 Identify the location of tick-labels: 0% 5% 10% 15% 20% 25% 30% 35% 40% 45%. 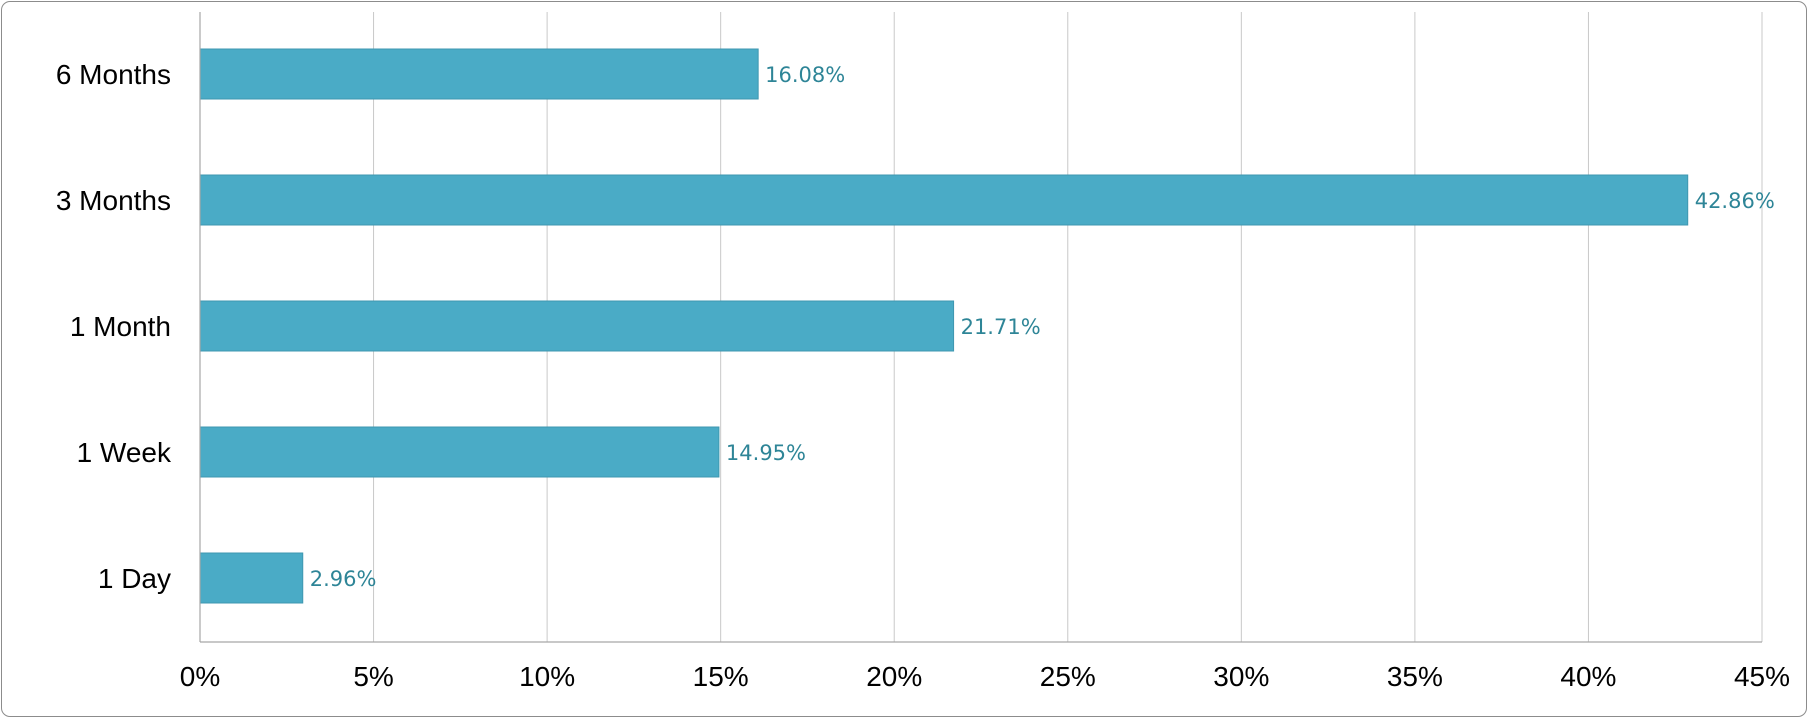
(985, 676).